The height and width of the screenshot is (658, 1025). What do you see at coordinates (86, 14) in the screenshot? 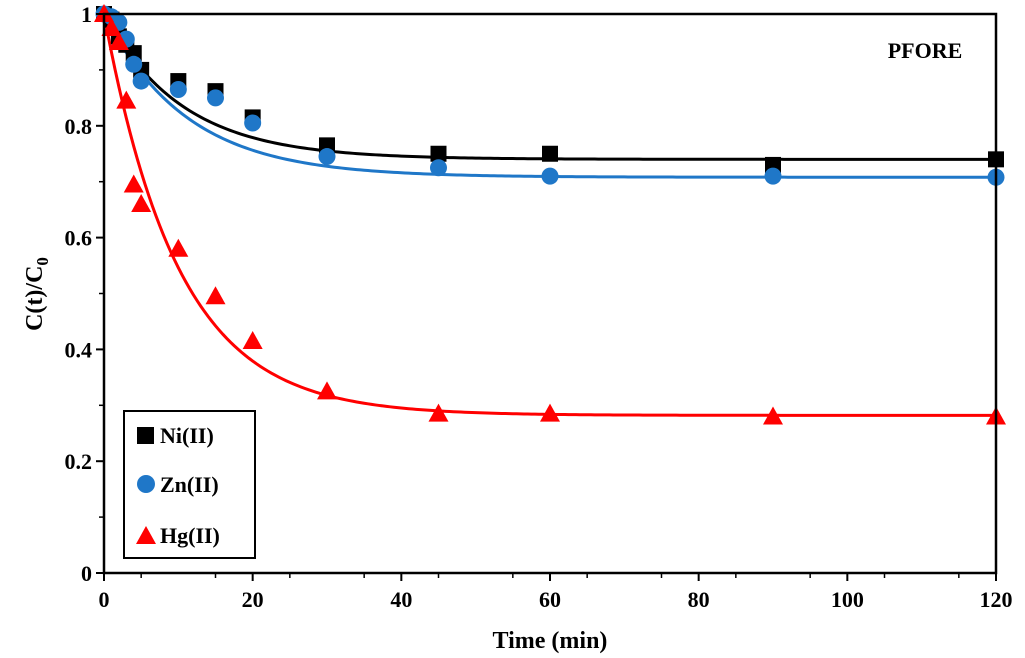
I see `y-tick-label: 1` at bounding box center [86, 14].